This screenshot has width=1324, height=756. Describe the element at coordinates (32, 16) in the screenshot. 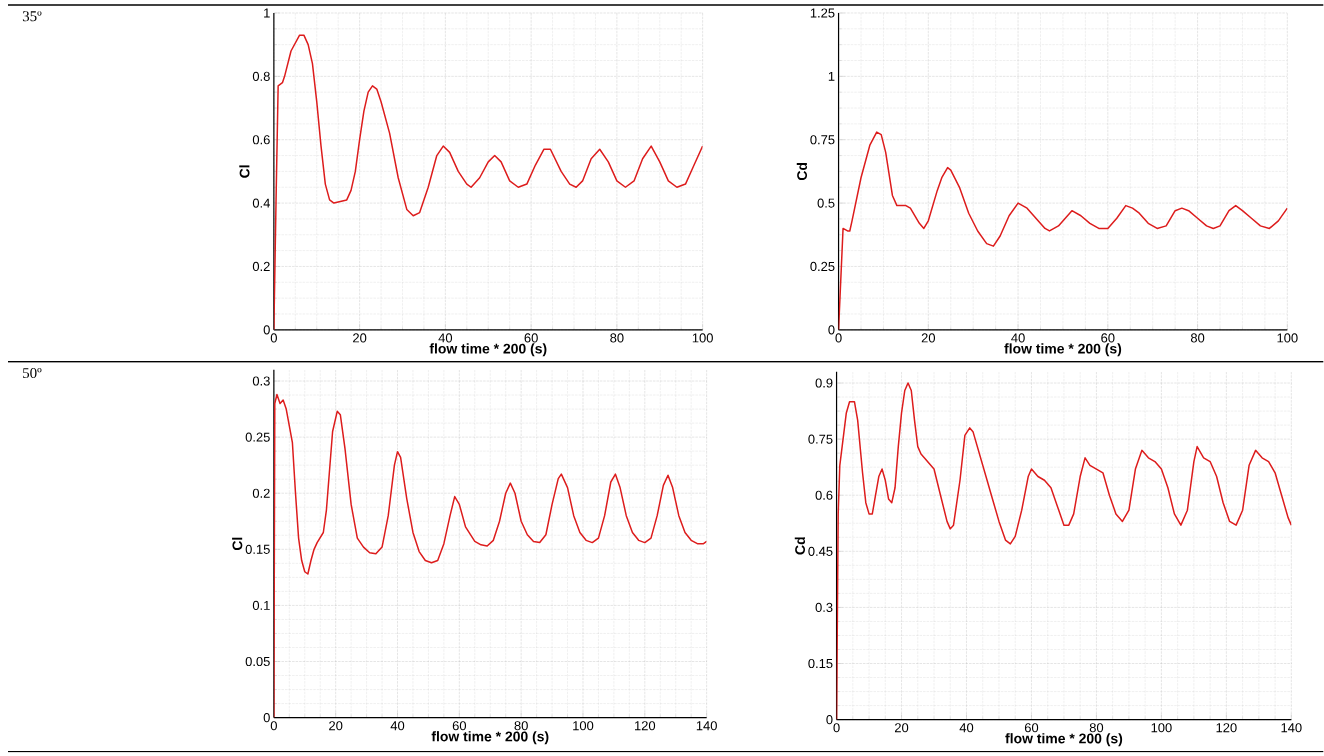

I see `text: 35º` at that location.